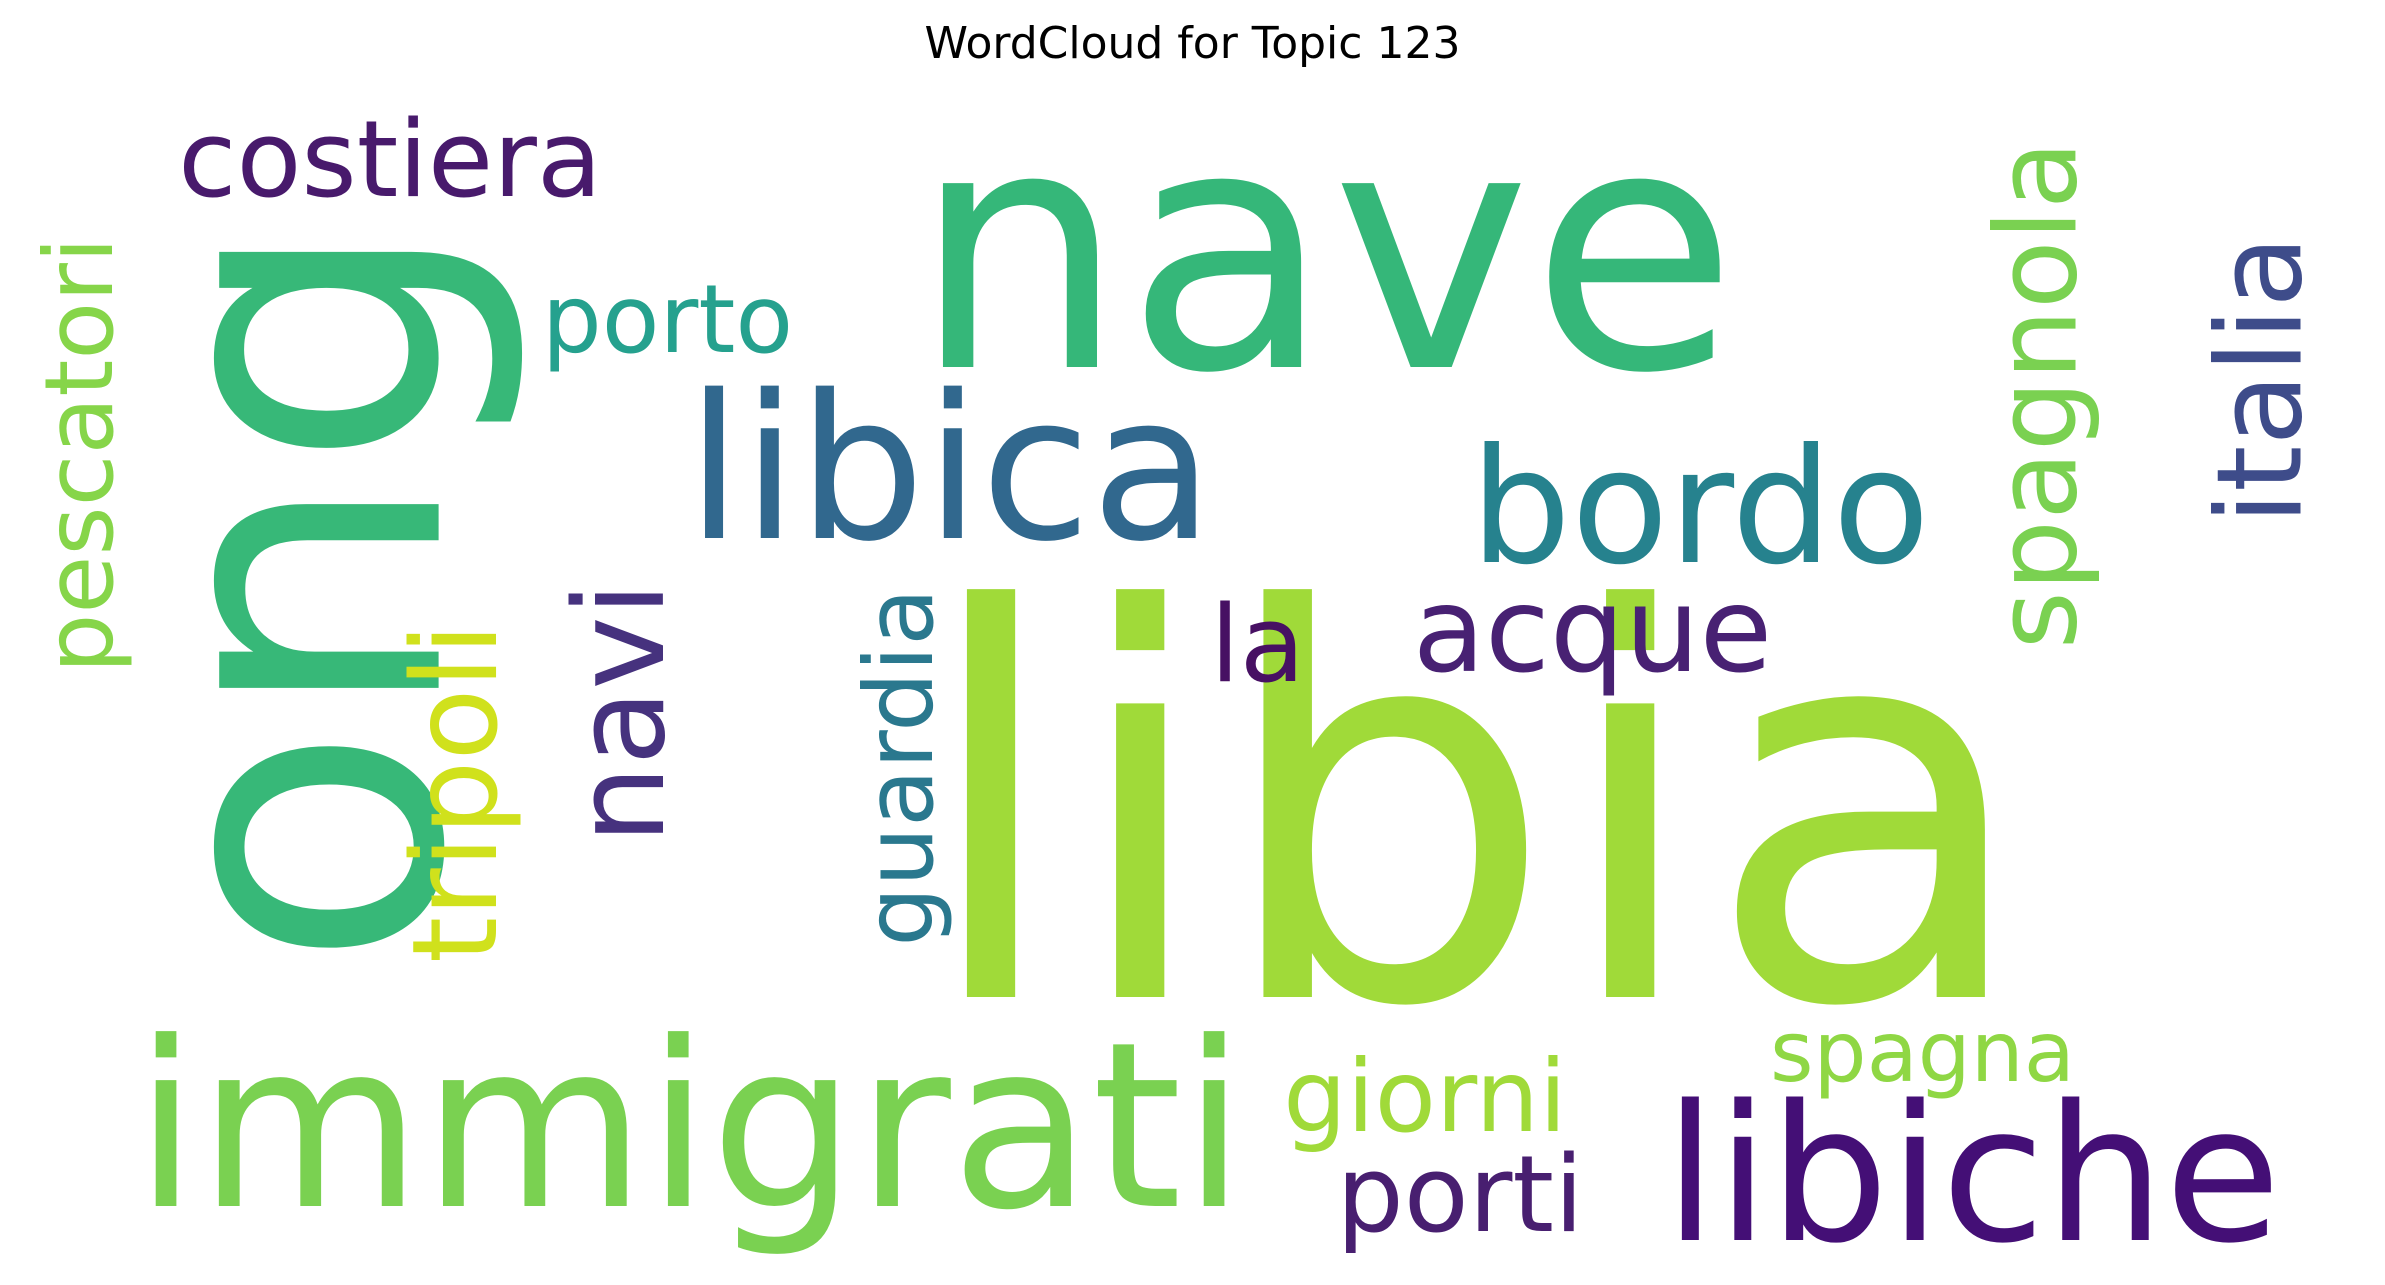  Describe the element at coordinates (1972, 1174) in the screenshot. I see `word-libiche: libiche` at that location.